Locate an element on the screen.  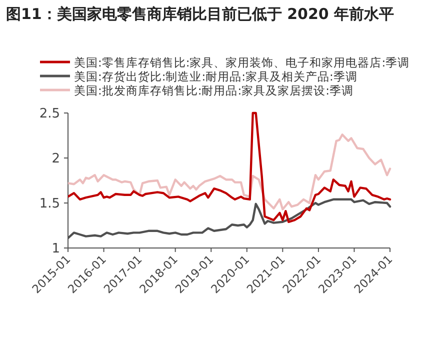
title: 图11：美国家电零售商库销比目前已低于 2020 年前水平 is located at coordinates (201, 14).